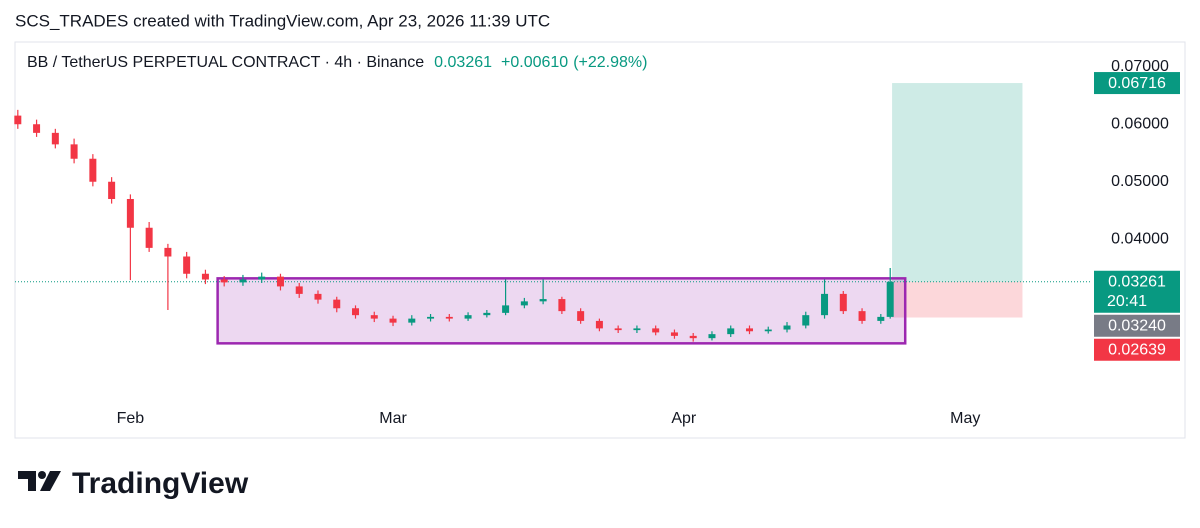 This screenshot has width=1200, height=528. What do you see at coordinates (1140, 66) in the screenshot?
I see `y-tick-label: 0.07000` at bounding box center [1140, 66].